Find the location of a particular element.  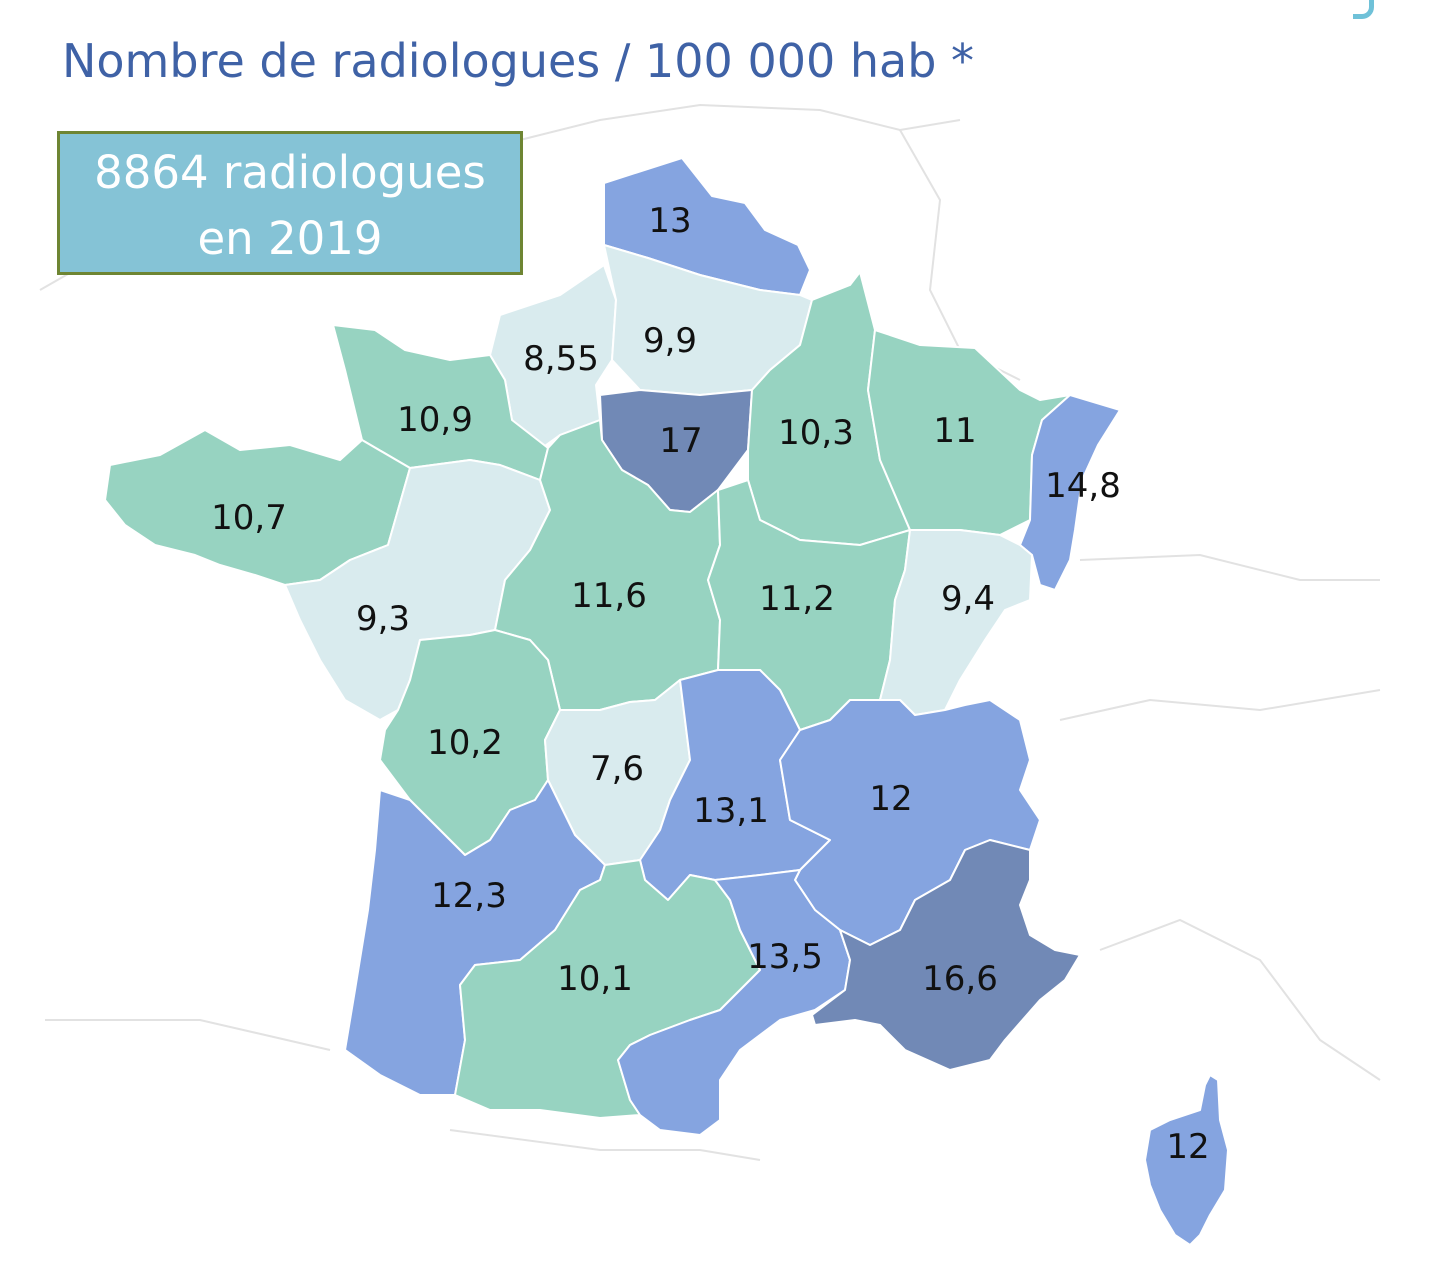

label-poitou-charentes: 10,2 is located at coordinates (465, 743).